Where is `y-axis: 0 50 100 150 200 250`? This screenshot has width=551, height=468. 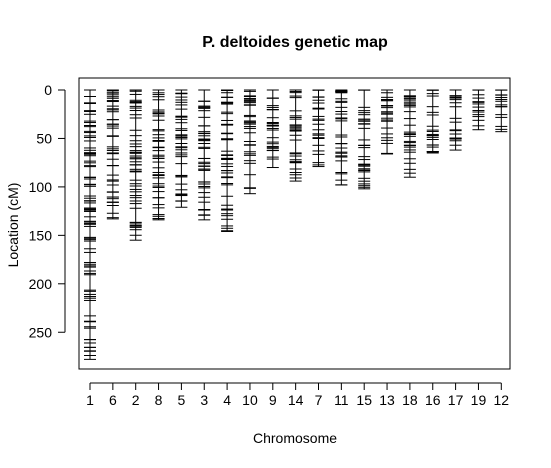
y-axis: 0 50 100 150 200 250 is located at coordinates (47, 211).